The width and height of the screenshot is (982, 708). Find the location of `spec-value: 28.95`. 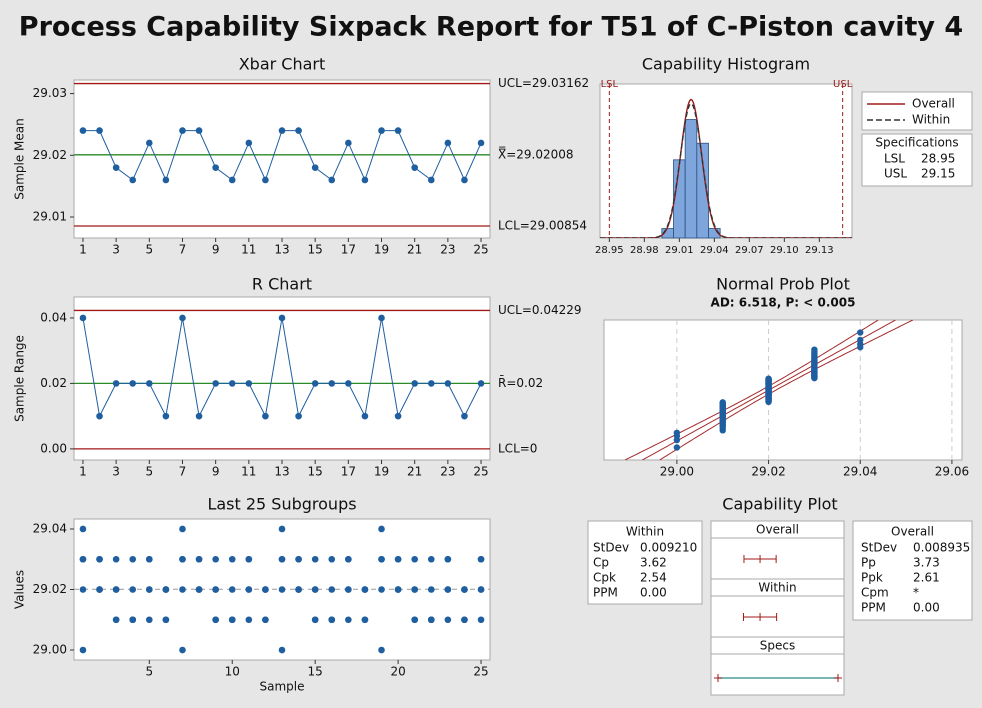

spec-value: 28.95 is located at coordinates (938, 159).